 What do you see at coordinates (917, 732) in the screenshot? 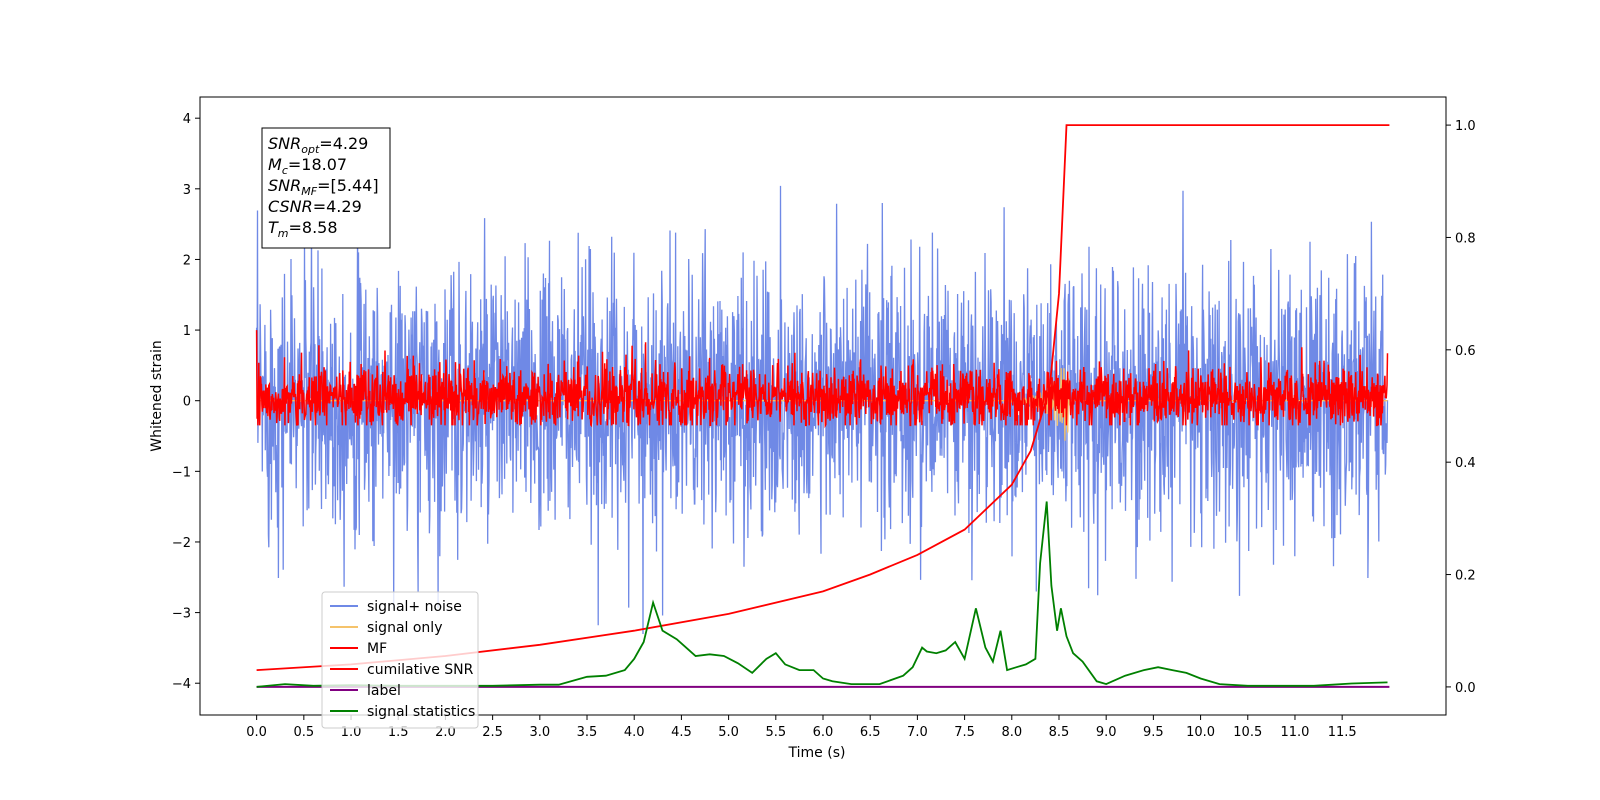
I see `x-tick-label: 7.0` at bounding box center [917, 732].